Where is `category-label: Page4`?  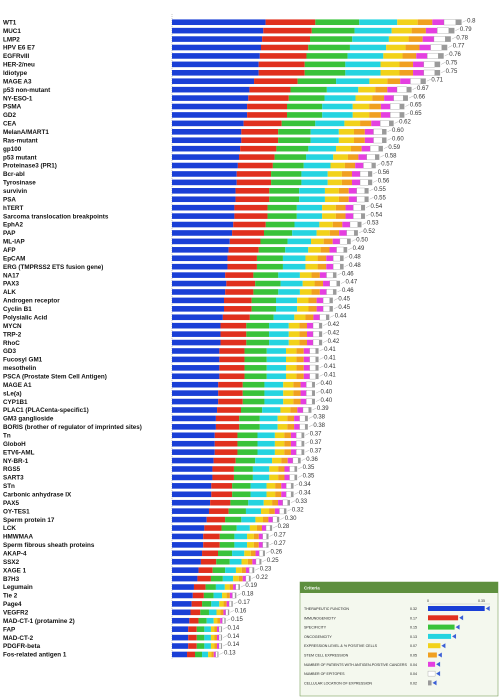
category-label: Page4 is located at coordinates (12, 604).